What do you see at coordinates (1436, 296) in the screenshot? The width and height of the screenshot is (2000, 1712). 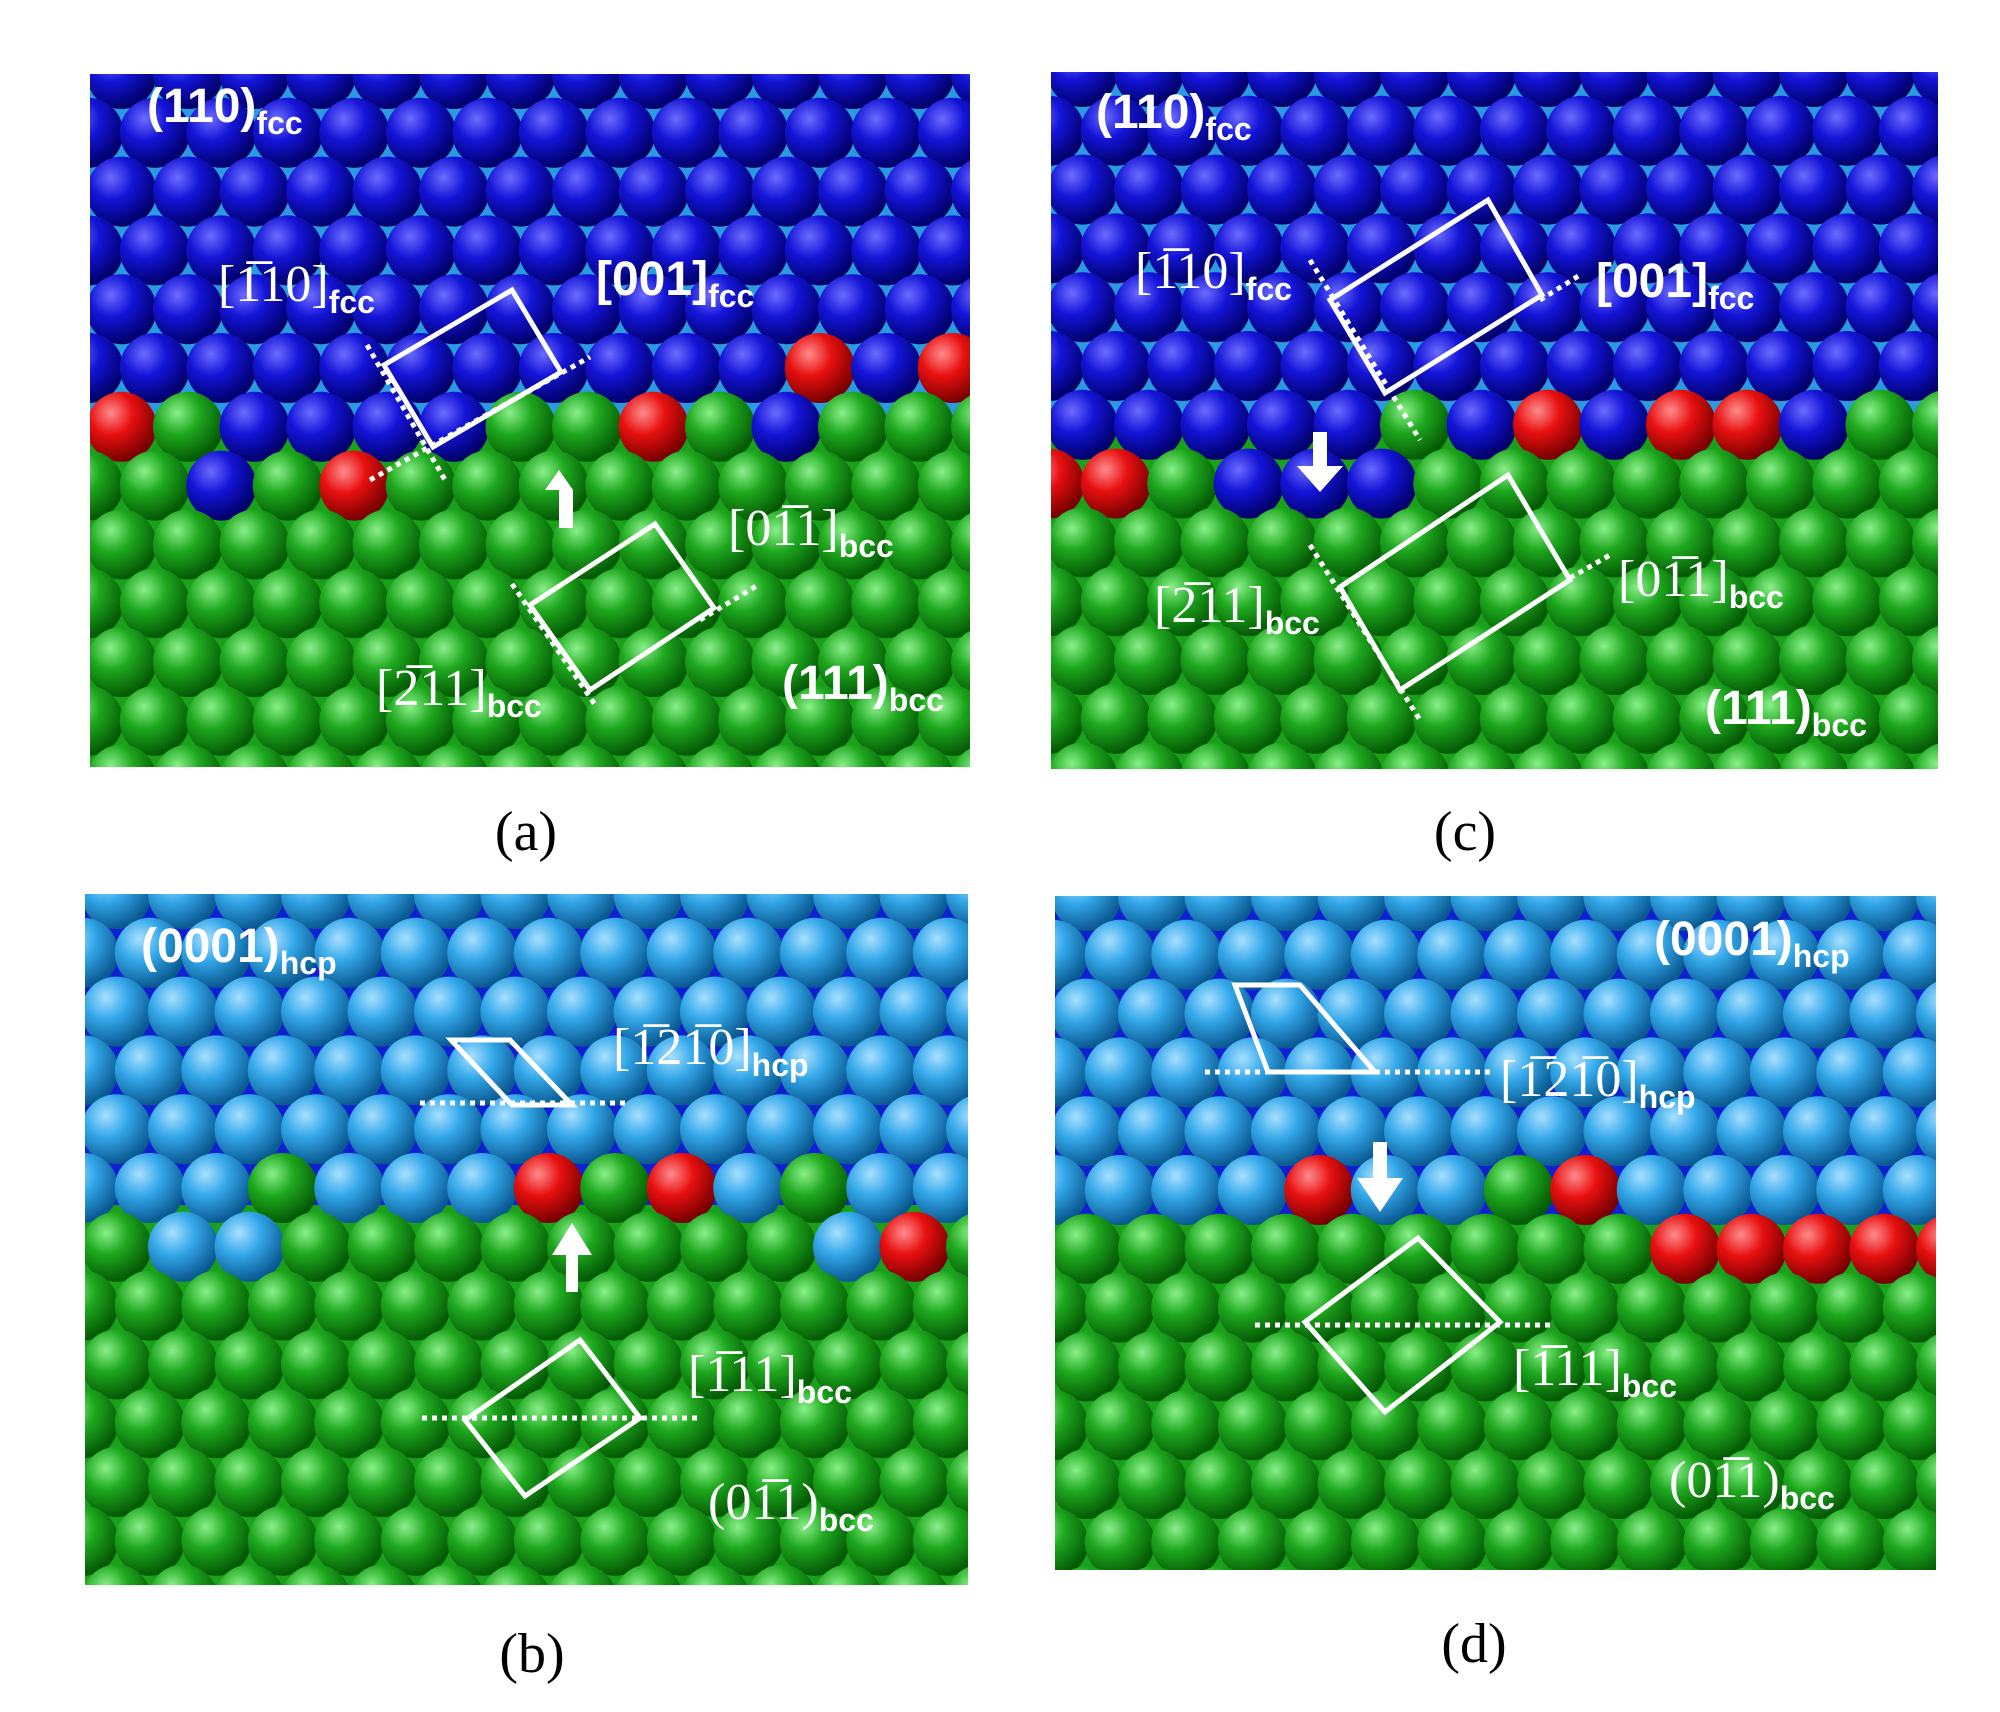 I see `unit-cell` at bounding box center [1436, 296].